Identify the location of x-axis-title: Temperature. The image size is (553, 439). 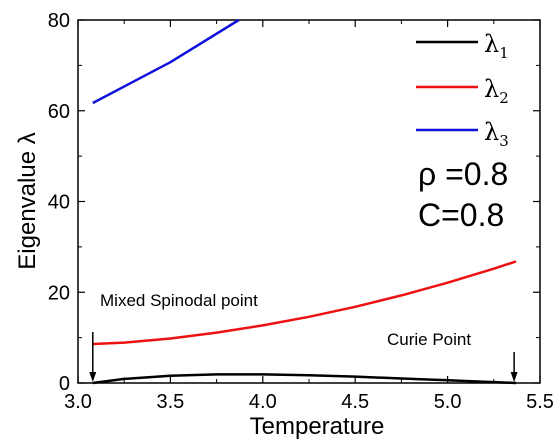
(317, 426).